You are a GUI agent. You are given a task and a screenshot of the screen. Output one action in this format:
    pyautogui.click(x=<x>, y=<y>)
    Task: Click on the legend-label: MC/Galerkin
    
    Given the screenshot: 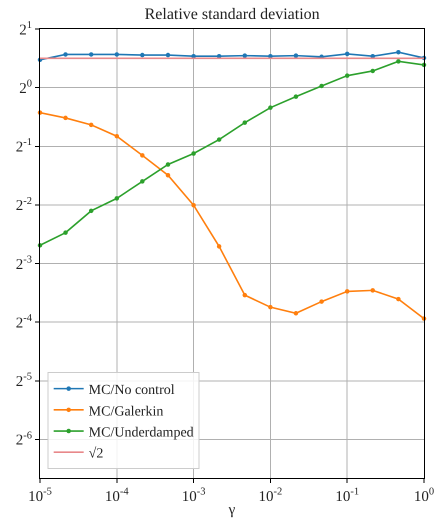 What is the action you would take?
    pyautogui.click(x=126, y=412)
    